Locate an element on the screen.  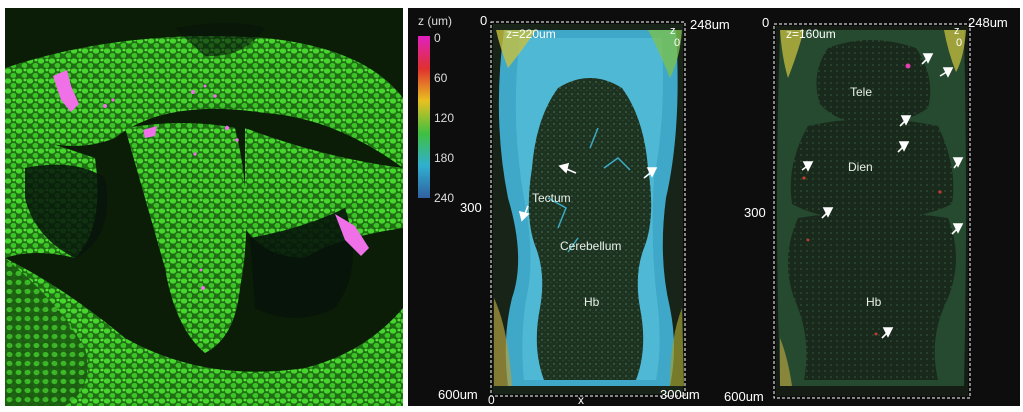
region-label-tele: Tele is located at coordinates (861, 92).